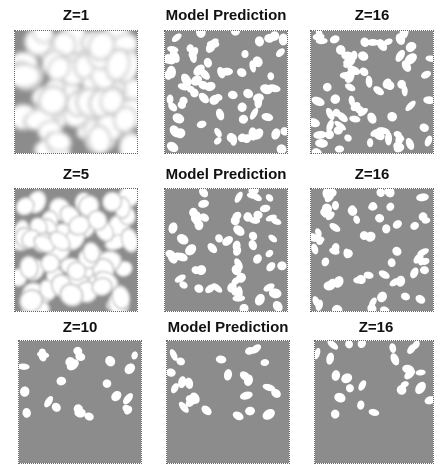 This screenshot has width=438, height=472. I want to click on panel-title-r3c3: Z=16, so click(376, 327).